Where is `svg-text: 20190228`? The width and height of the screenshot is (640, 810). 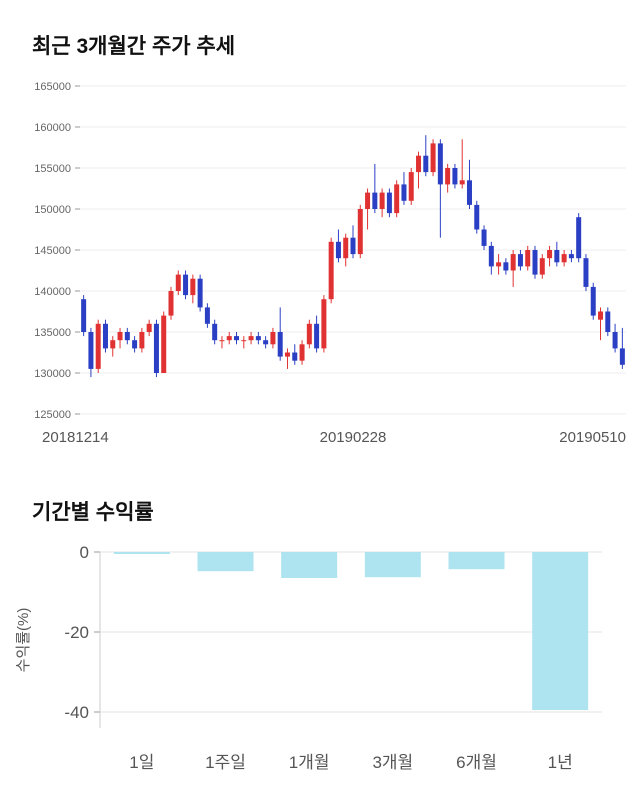 svg-text: 20190228 is located at coordinates (353, 437).